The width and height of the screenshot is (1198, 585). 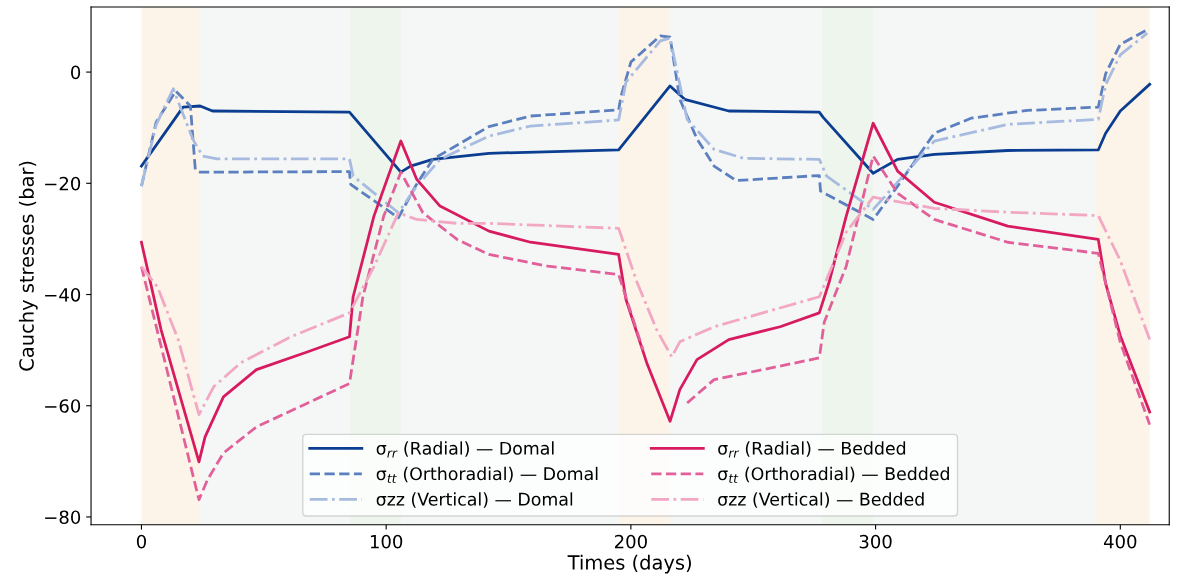 I want to click on legend-label: σ$_{rr}$ (Radial) — Domal, so click(x=465, y=449).